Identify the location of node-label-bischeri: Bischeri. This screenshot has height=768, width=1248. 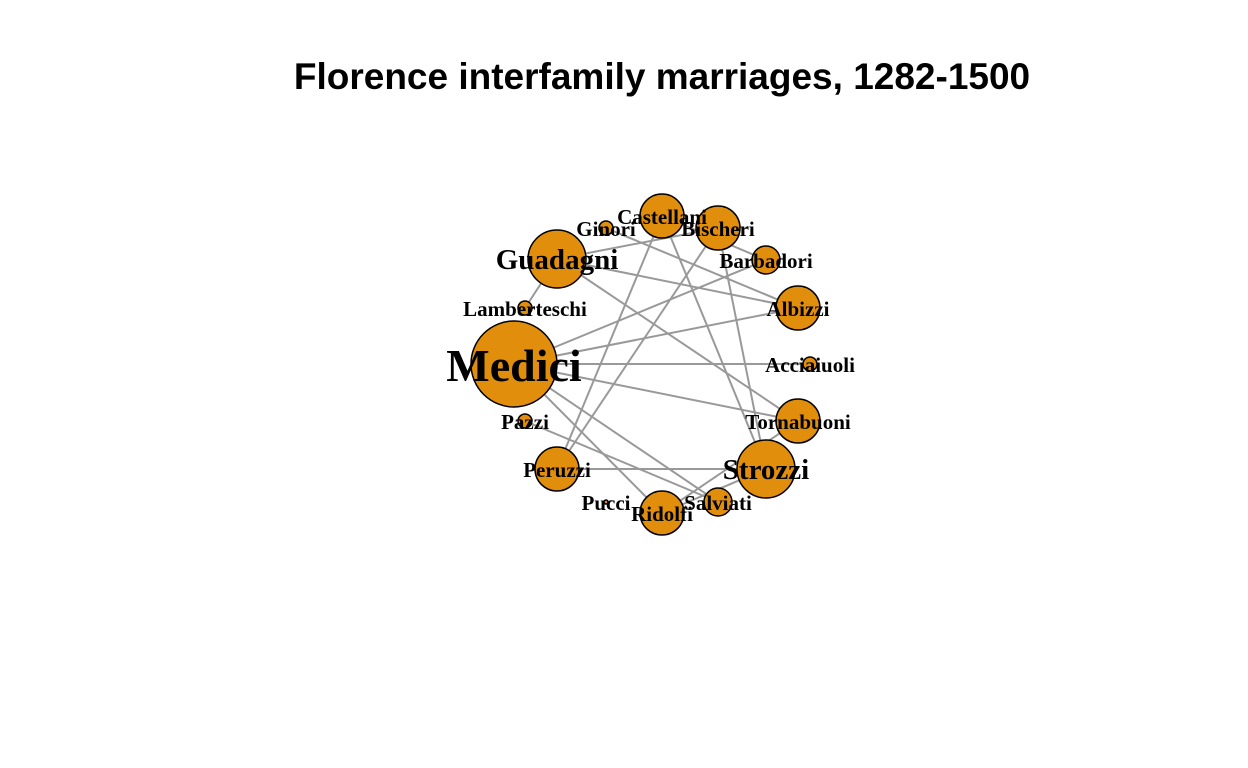
(718, 229).